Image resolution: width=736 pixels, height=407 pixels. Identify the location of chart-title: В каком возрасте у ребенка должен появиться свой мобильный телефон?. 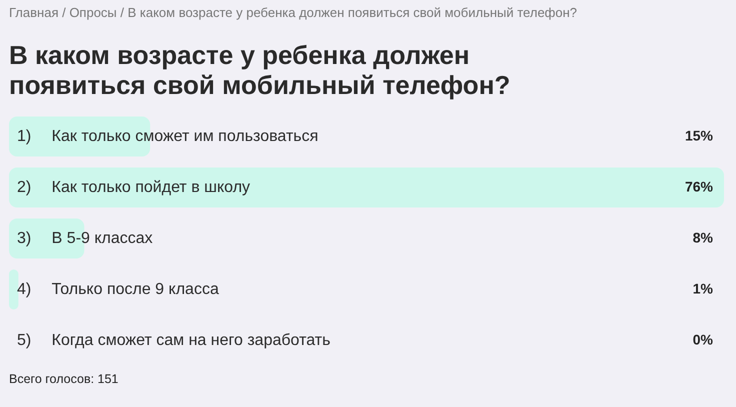
(260, 70).